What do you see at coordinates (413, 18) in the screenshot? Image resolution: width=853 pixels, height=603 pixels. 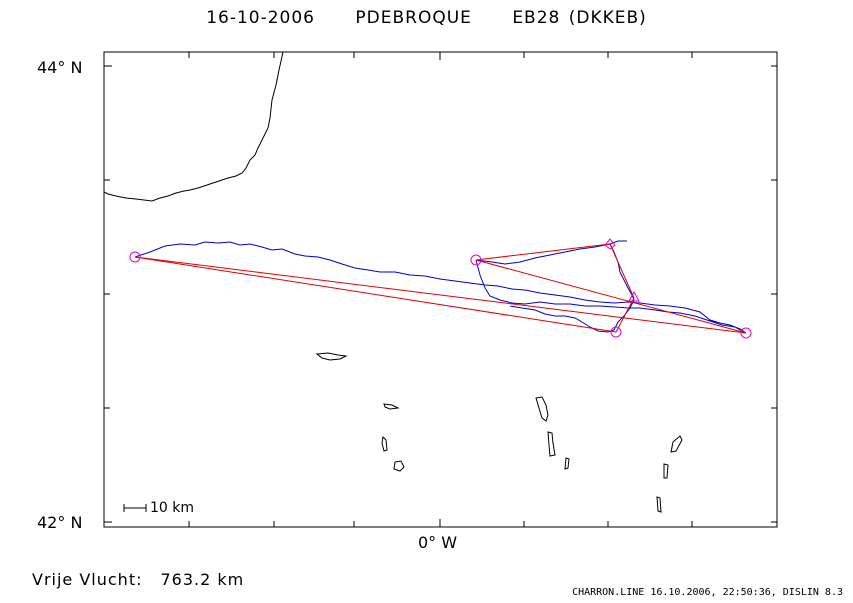 I see `pilot-name: PDEBROQUE` at bounding box center [413, 18].